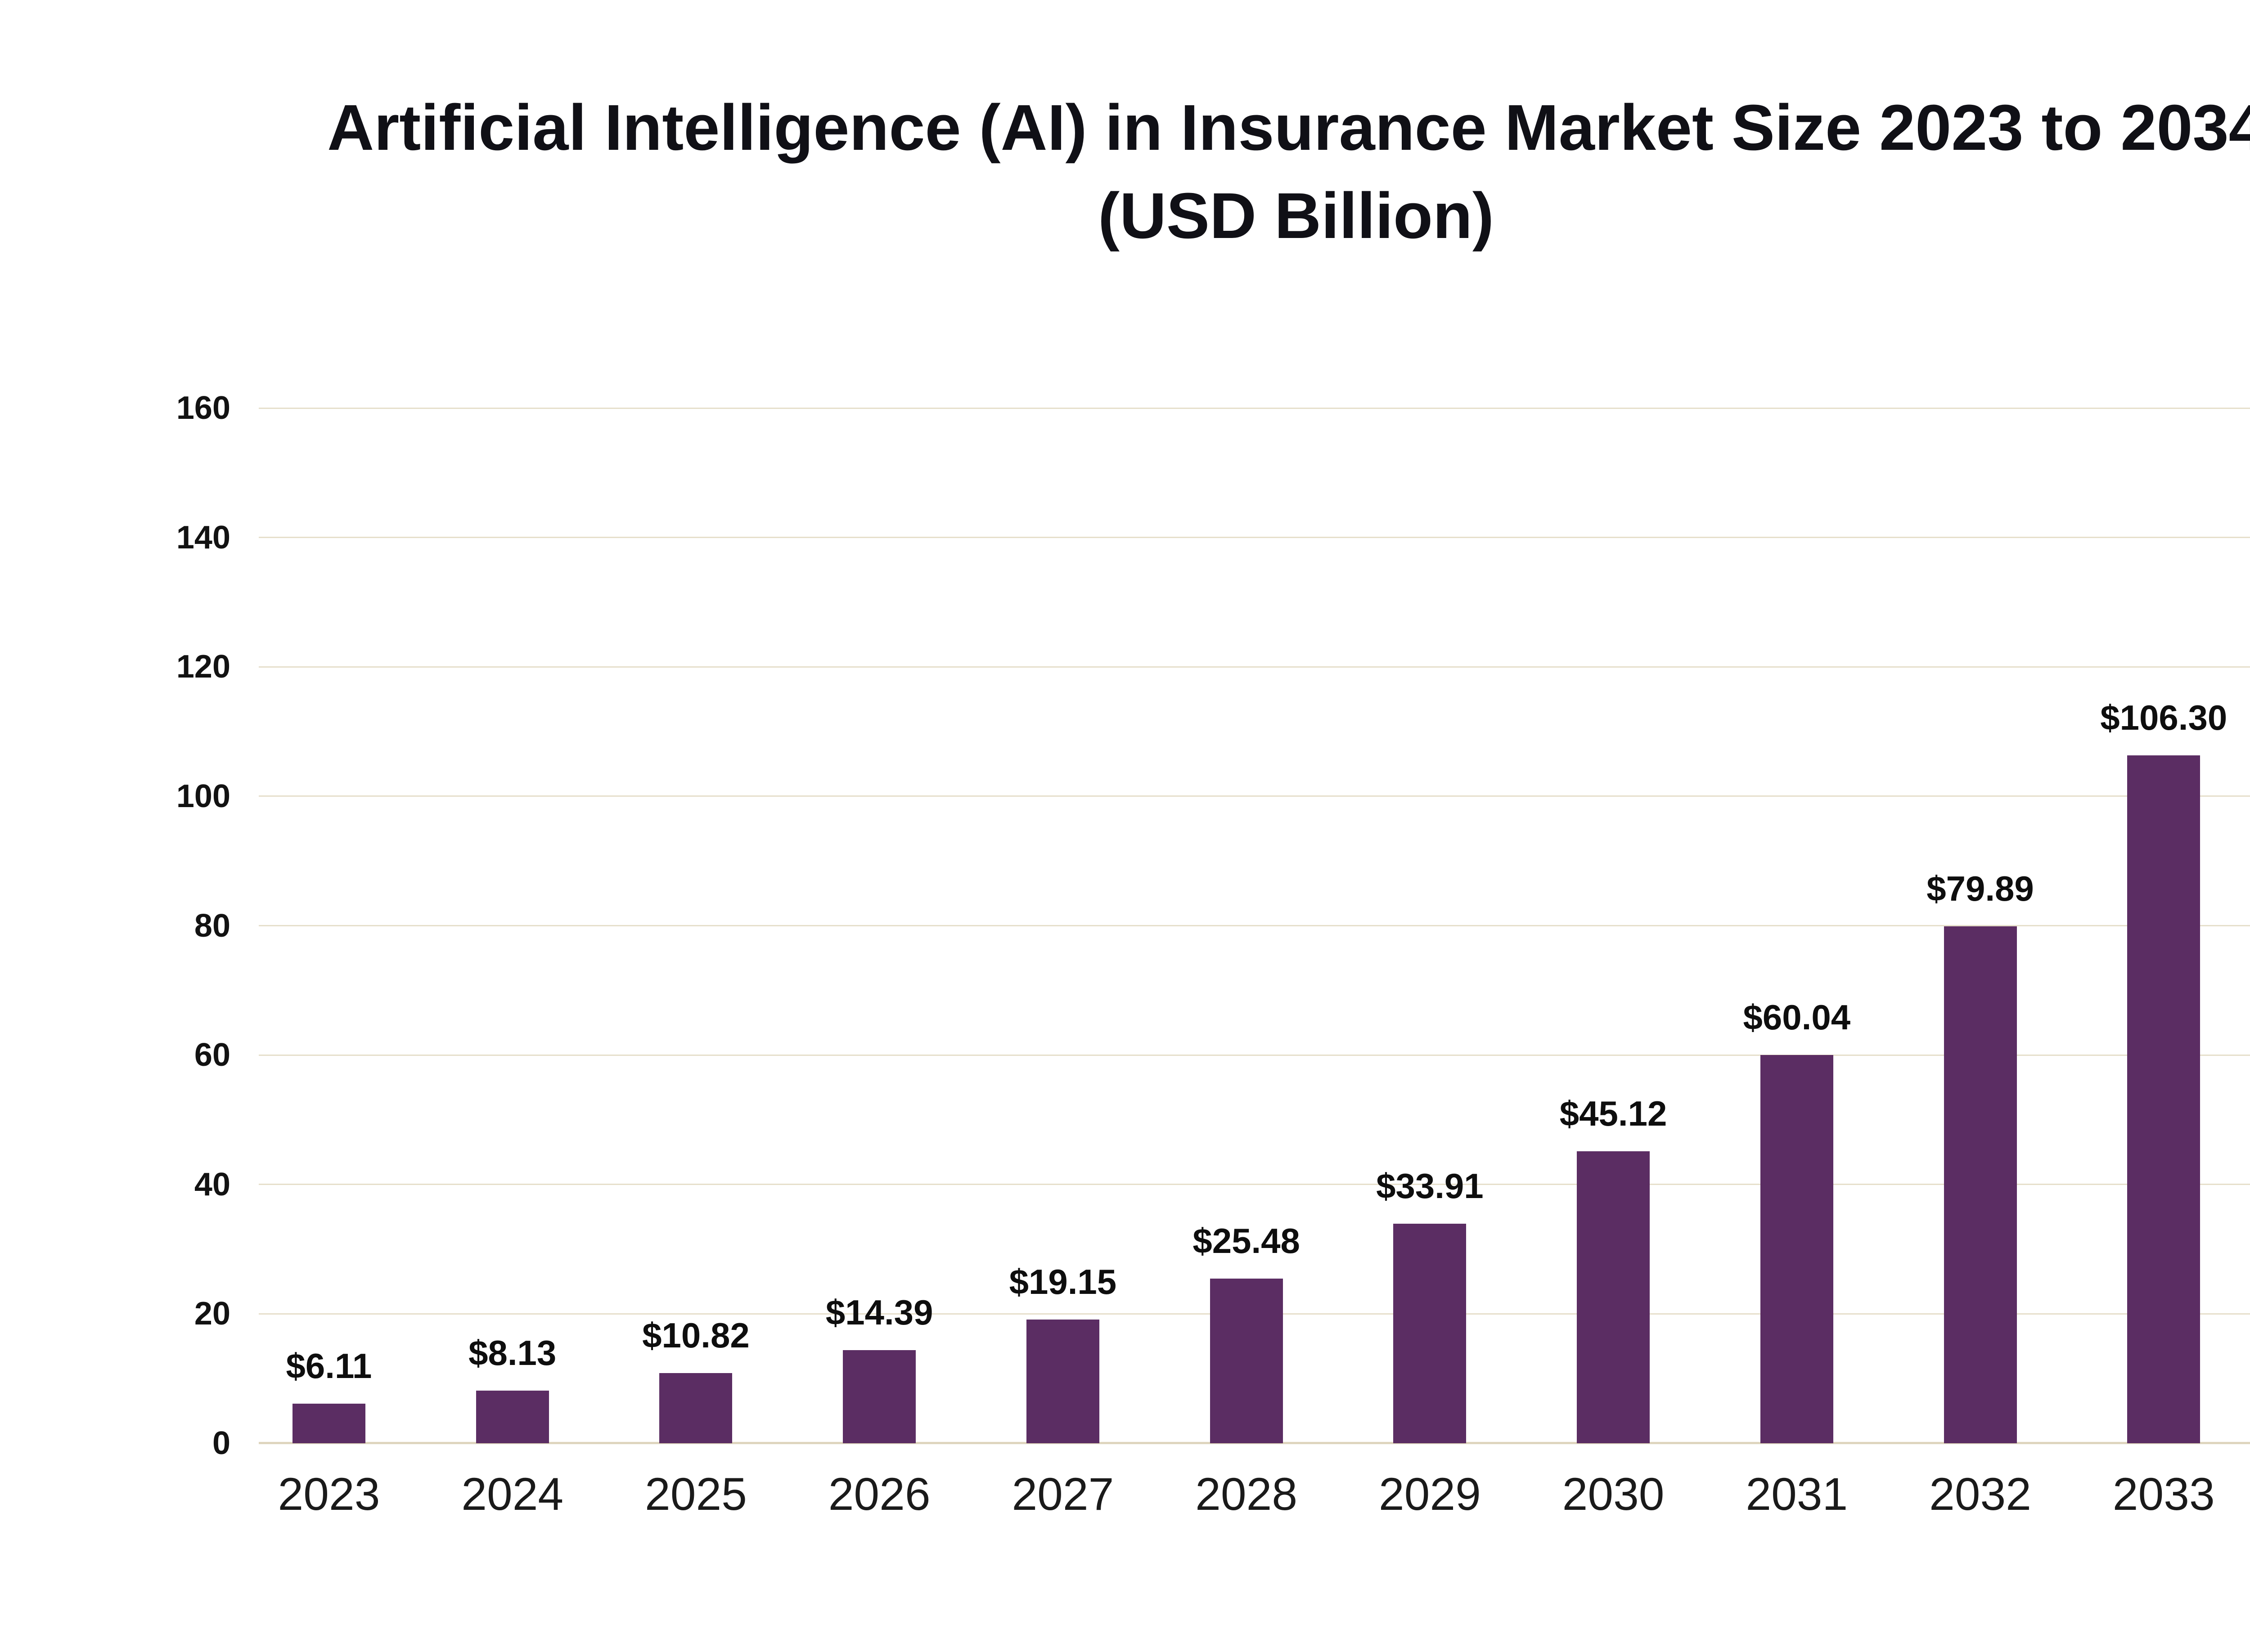 The height and width of the screenshot is (1652, 2250). What do you see at coordinates (696, 1335) in the screenshot?
I see `bar-value-label: $10.82` at bounding box center [696, 1335].